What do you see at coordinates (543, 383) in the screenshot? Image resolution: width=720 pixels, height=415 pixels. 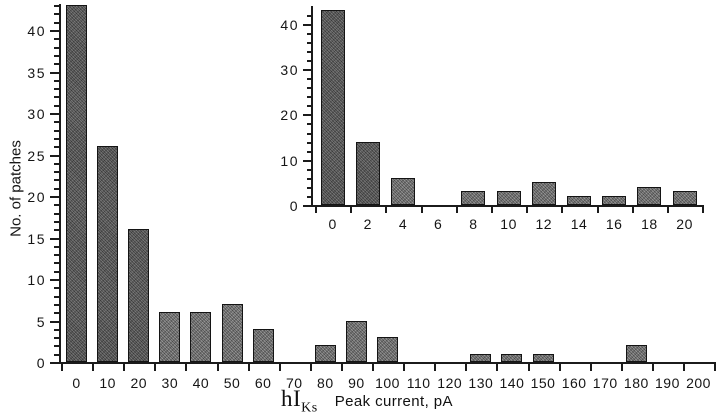 I see `x-tick-label: 150` at bounding box center [543, 383].